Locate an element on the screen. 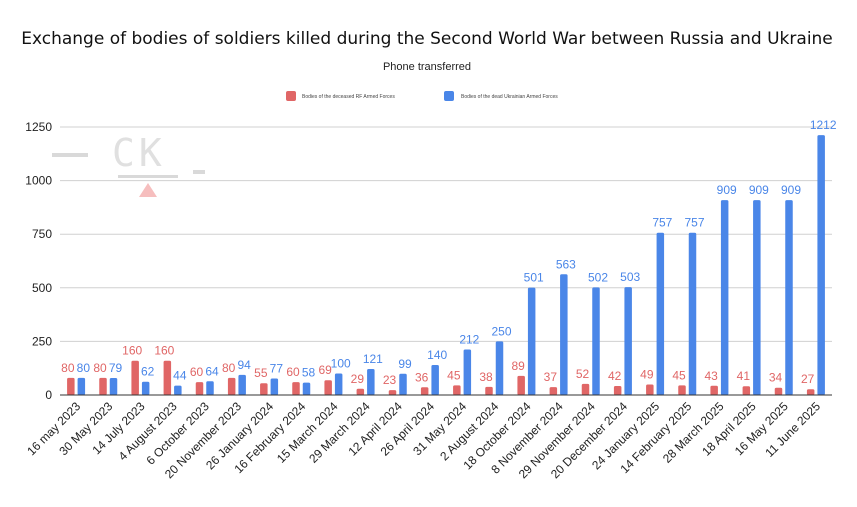 Image resolution: width=857 pixels, height=507 pixels. data-label-rf: 89 is located at coordinates (518, 366).